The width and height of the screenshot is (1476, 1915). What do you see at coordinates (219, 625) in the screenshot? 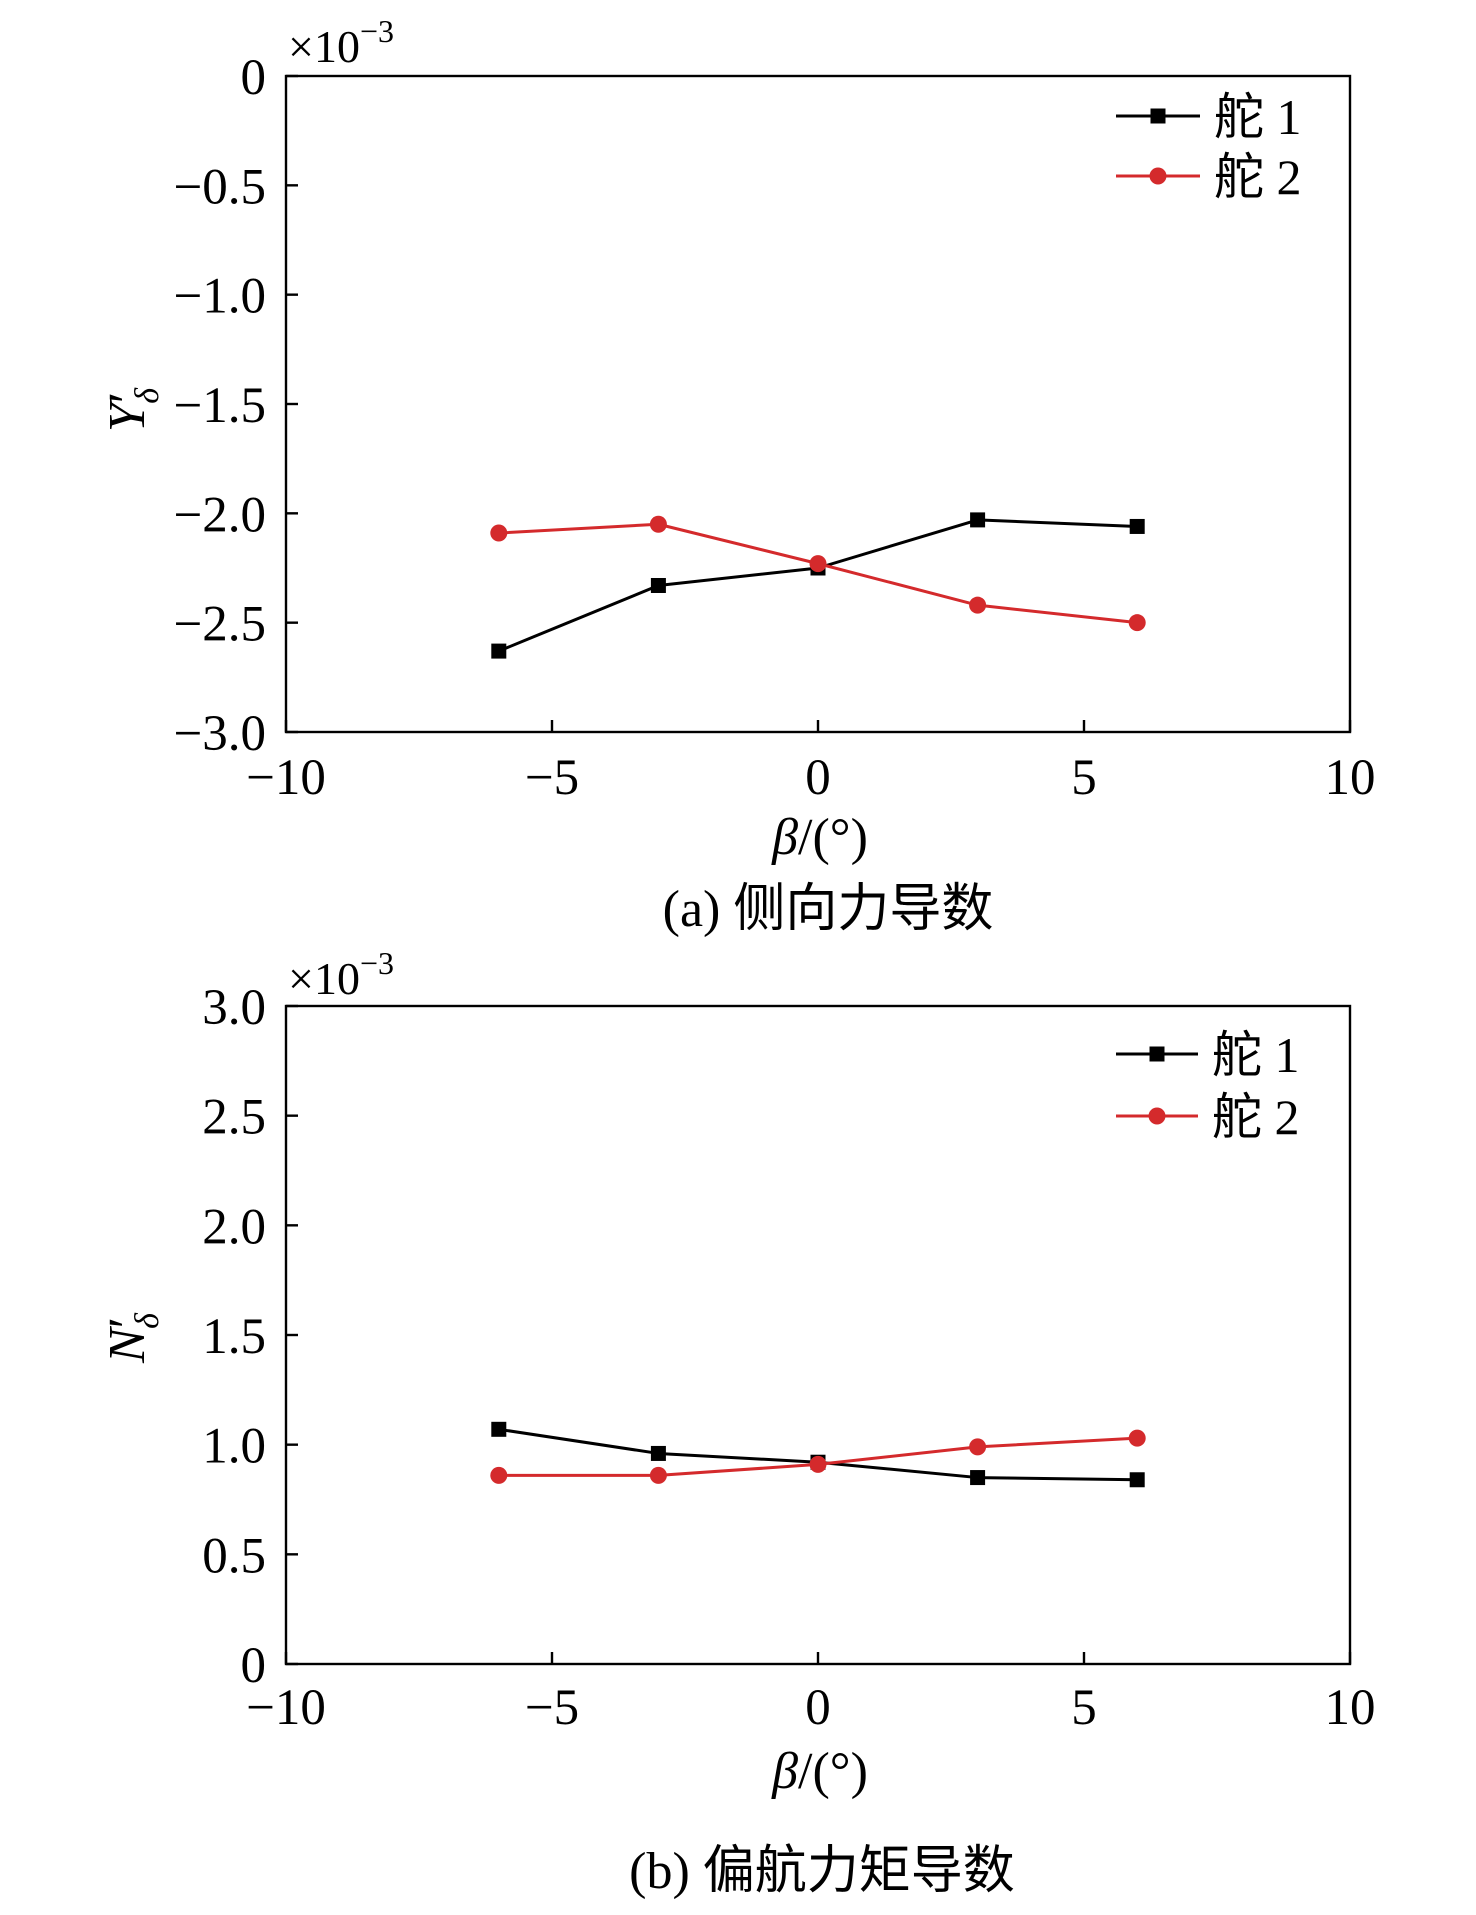
I see `y-tick-label: −2.5` at bounding box center [219, 625].